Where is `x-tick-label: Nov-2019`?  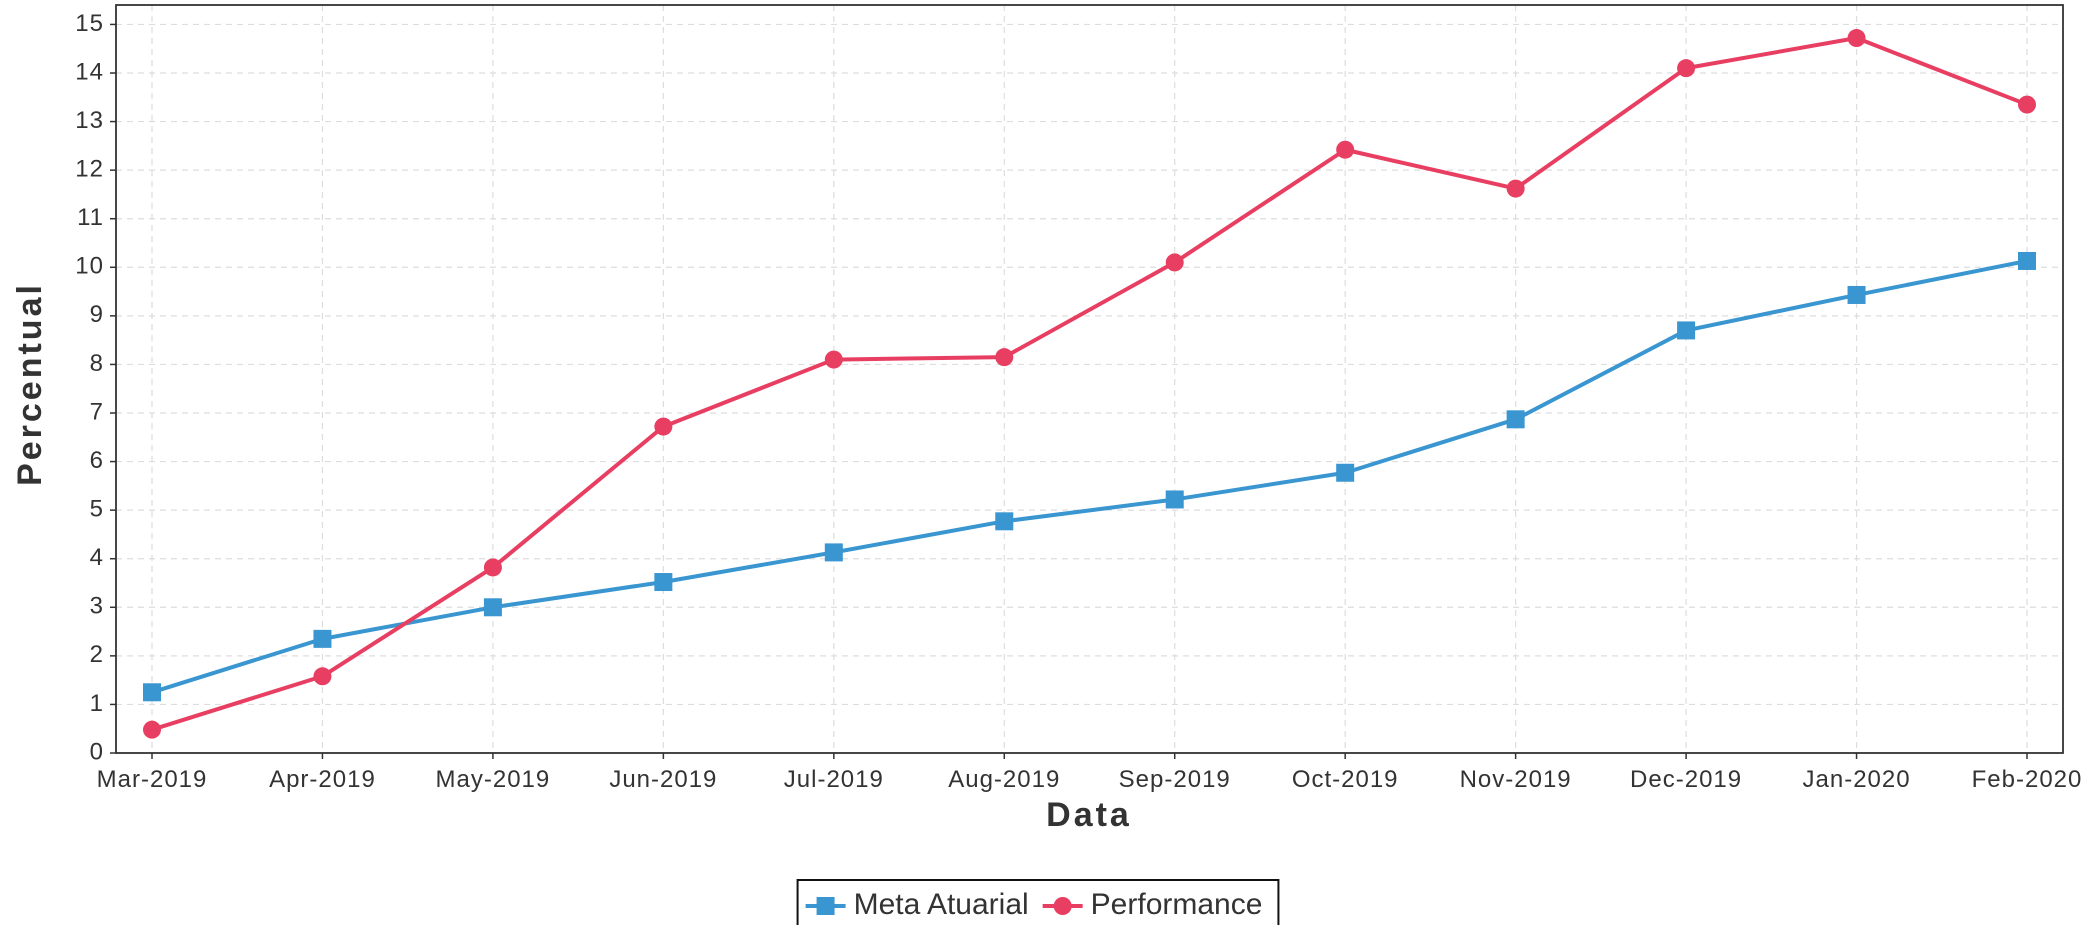
x-tick-label: Nov-2019 is located at coordinates (1516, 779).